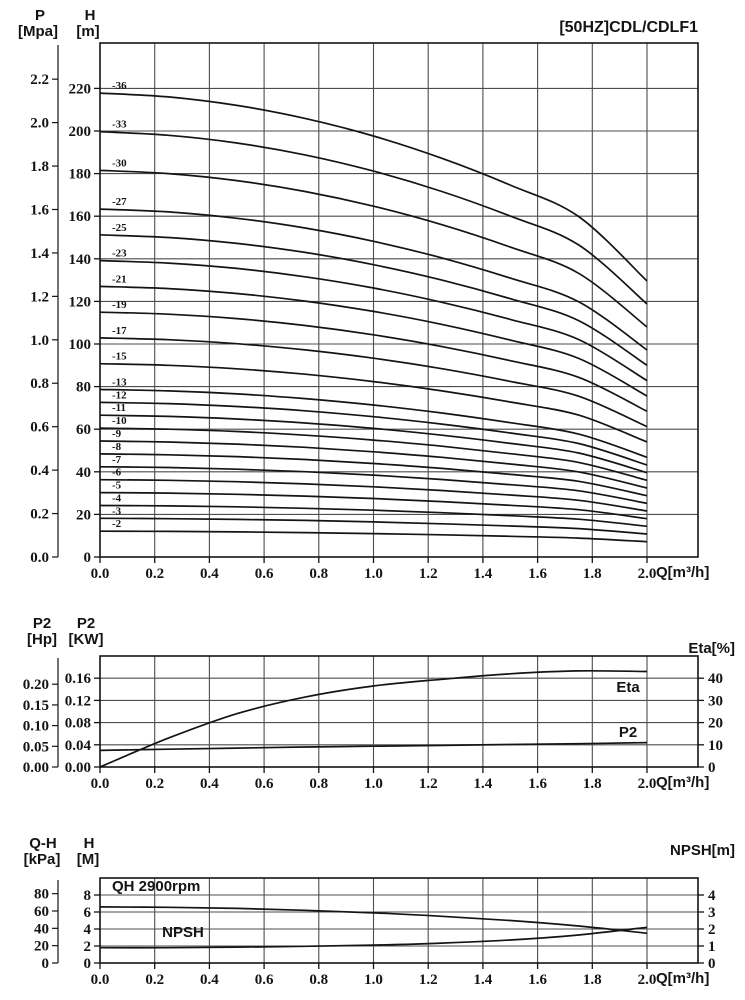 The height and width of the screenshot is (1000, 745). What do you see at coordinates (88, 930) in the screenshot?
I see `inner-tick-label: 4` at bounding box center [88, 930].